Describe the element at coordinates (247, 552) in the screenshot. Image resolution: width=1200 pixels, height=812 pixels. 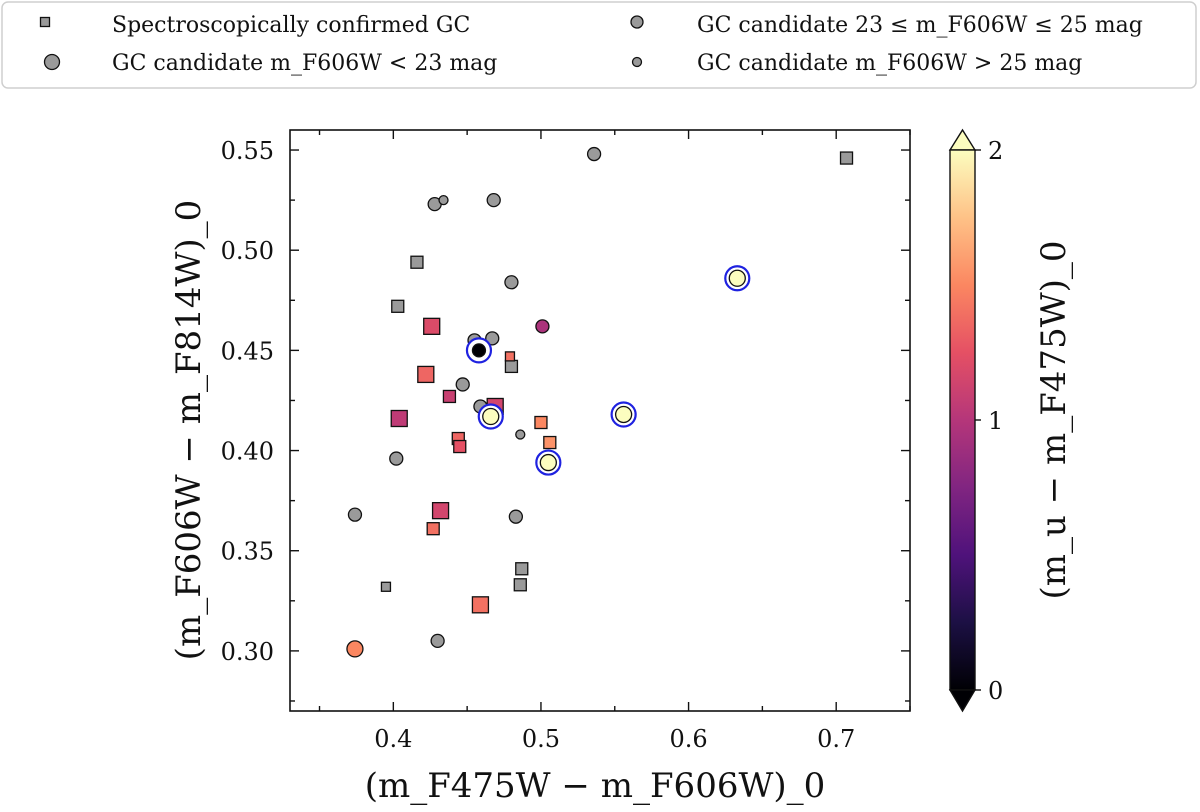
I see `y-tick-label: 0.35` at that location.